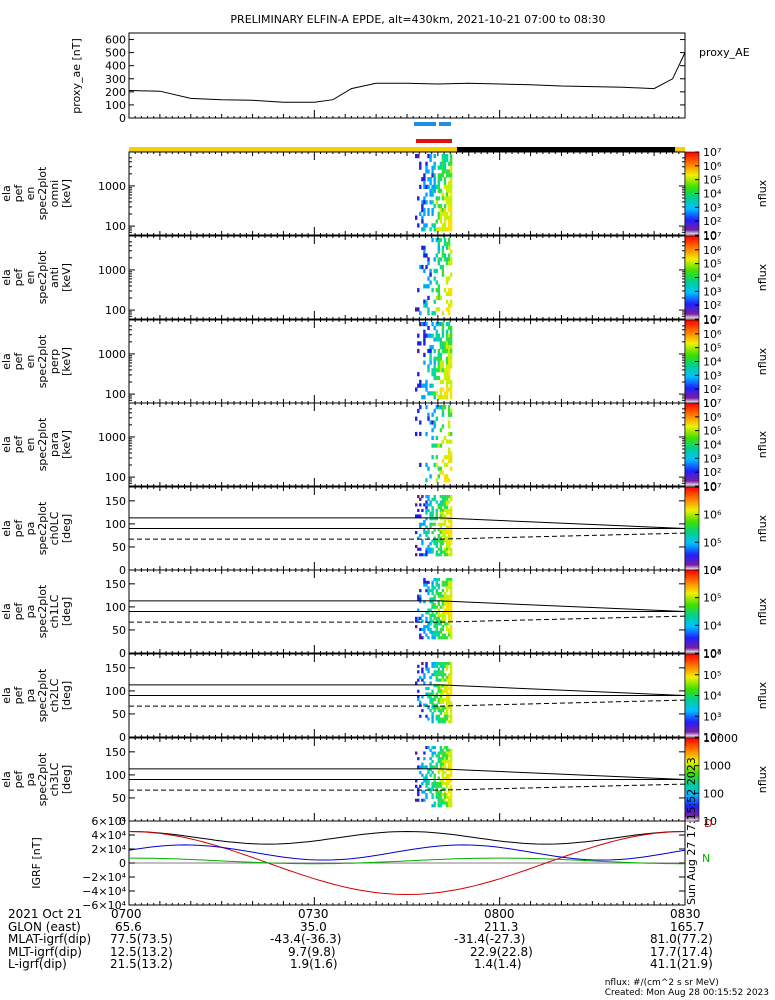  I want to click on spectrogram-perp, so click(434, 361).